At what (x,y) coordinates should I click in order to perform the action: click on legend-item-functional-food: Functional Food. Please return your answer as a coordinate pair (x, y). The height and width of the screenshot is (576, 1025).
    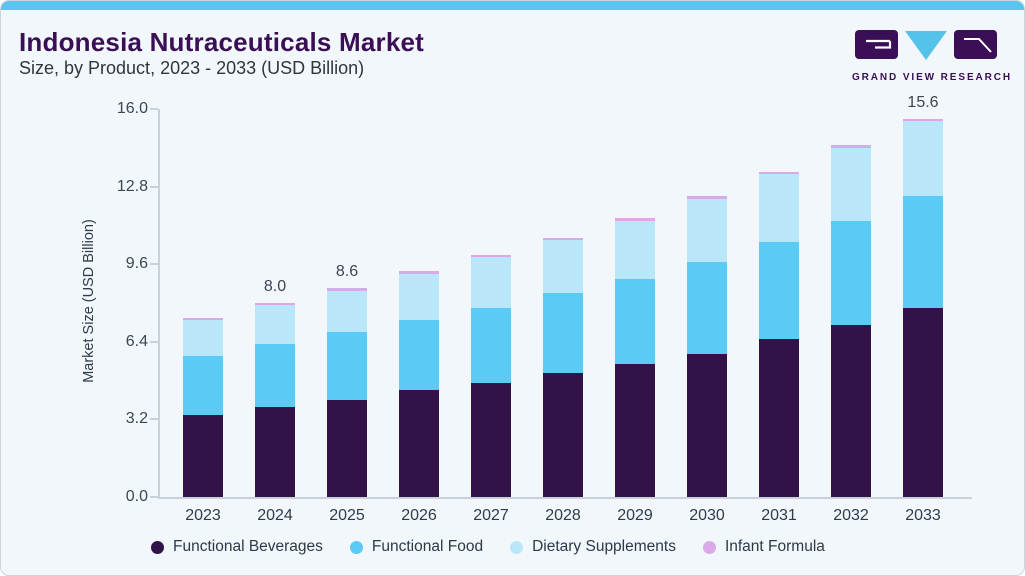
    Looking at the image, I should click on (416, 547).